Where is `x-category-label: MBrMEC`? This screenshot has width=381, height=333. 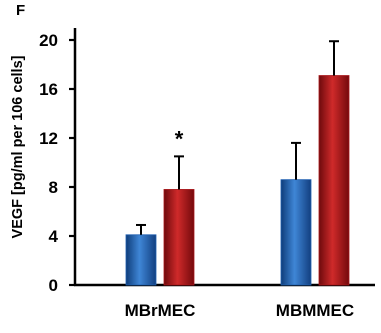 x-category-label: MBrMEC is located at coordinates (160, 310).